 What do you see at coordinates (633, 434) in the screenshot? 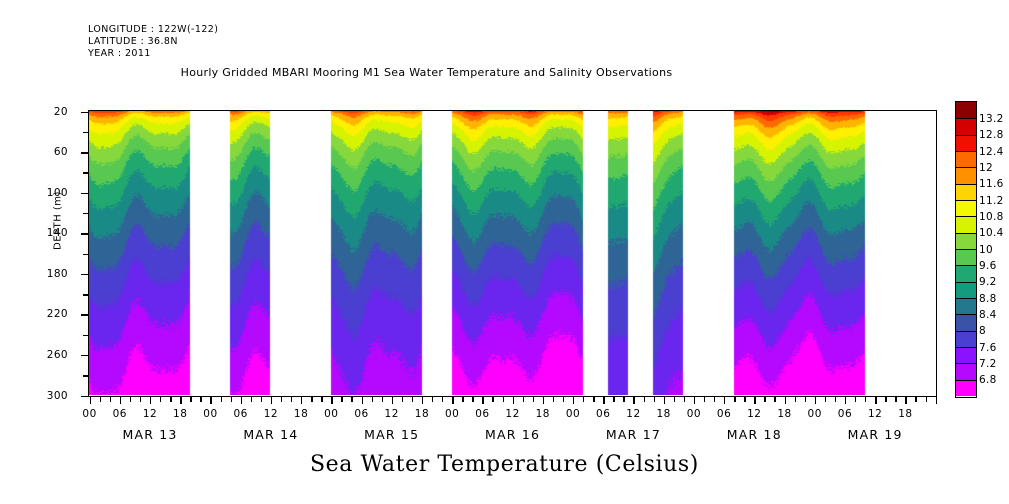
I see `x-axis-day-label: MAR 17` at bounding box center [633, 434].